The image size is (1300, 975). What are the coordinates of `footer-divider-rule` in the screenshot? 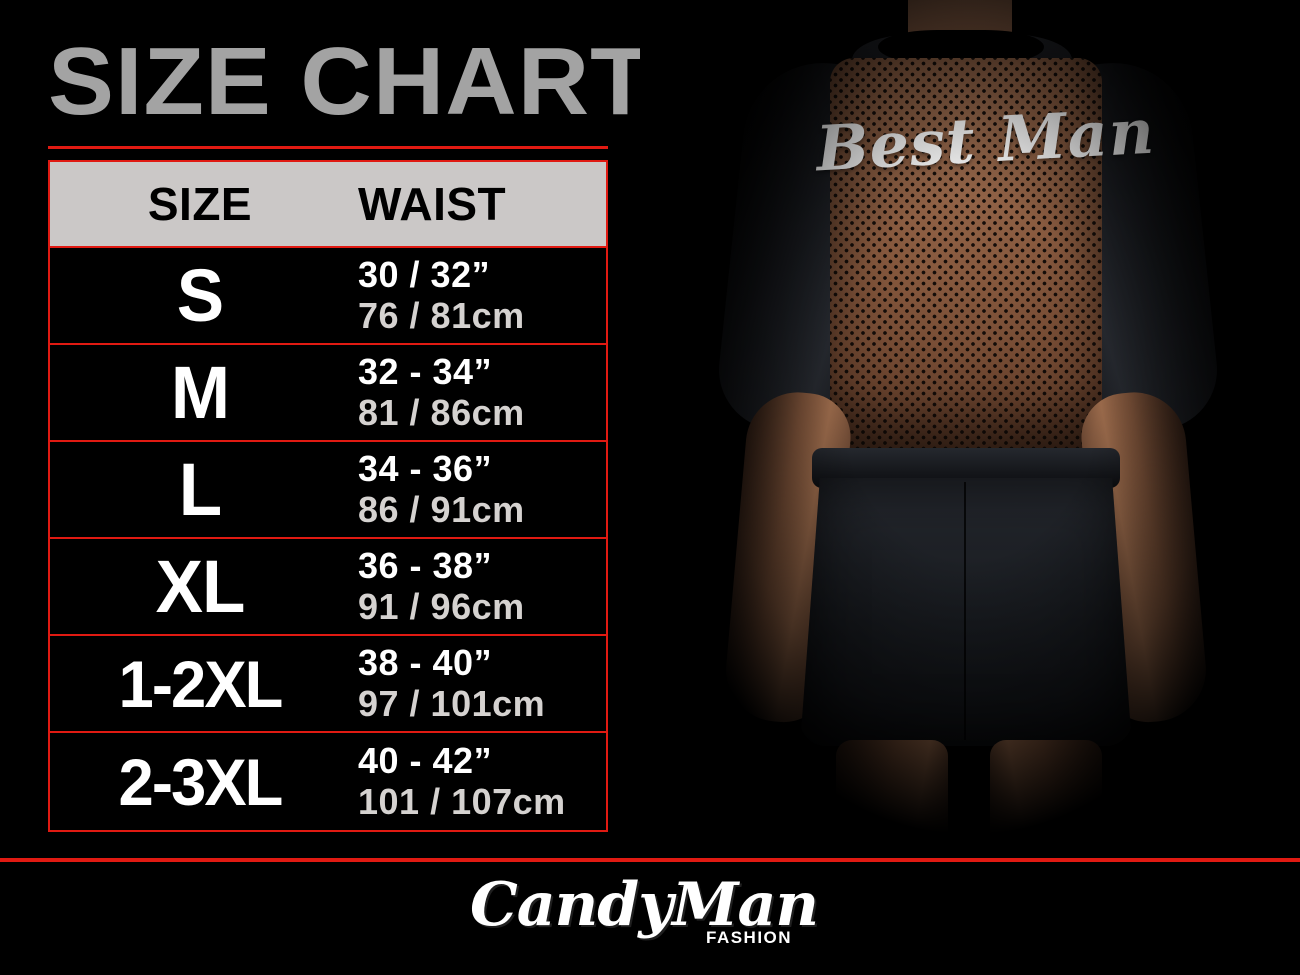 It's located at (650, 860).